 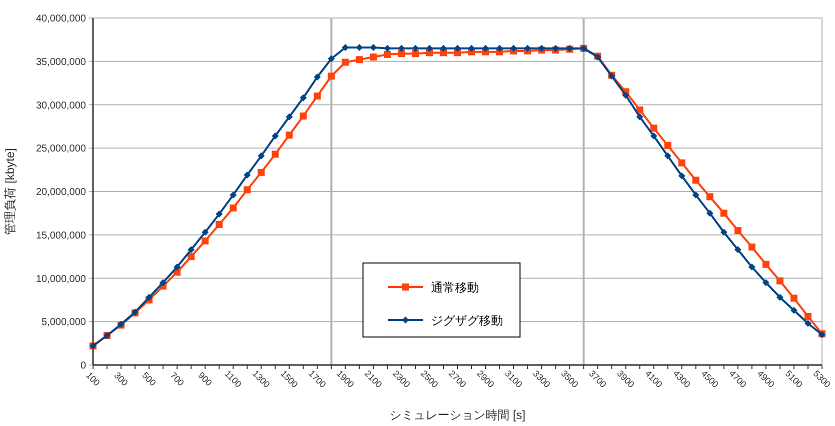 What do you see at coordinates (149, 379) in the screenshot?
I see `x-tick-label: 500` at bounding box center [149, 379].